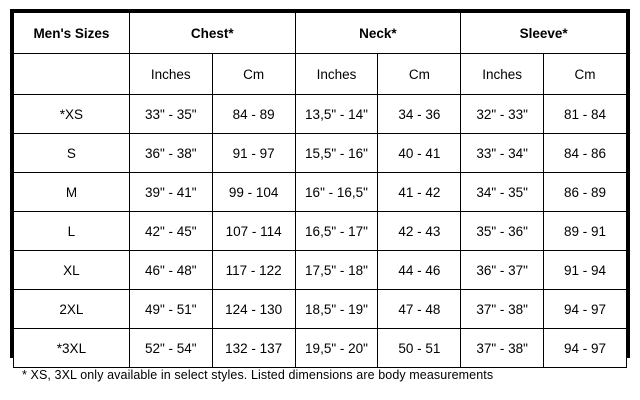  I want to click on cell-size: S, so click(71, 153).